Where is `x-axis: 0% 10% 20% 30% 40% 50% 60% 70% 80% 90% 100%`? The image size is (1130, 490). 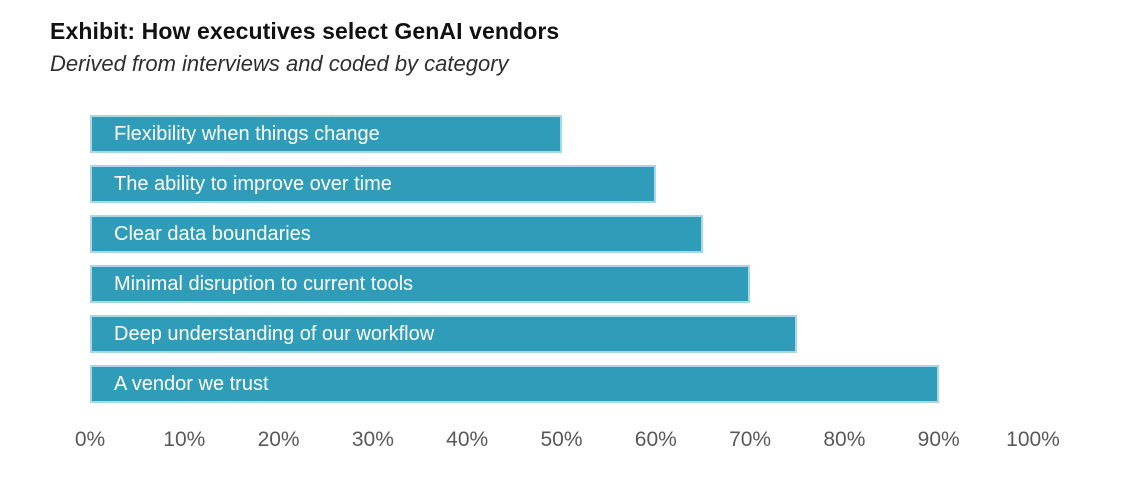 x-axis: 0% 10% 20% 30% 40% 50% 60% 70% 80% 90% 100% is located at coordinates (567, 441).